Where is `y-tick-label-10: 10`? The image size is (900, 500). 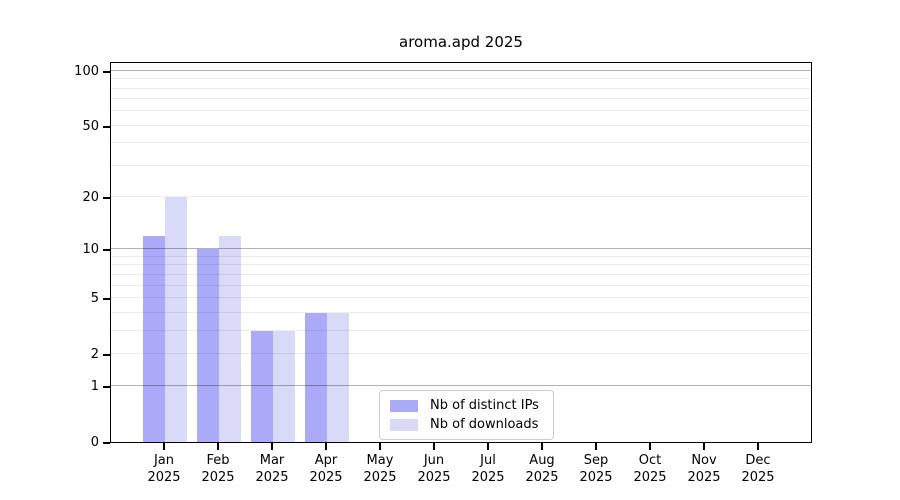
y-tick-label-10: 10 is located at coordinates (90, 250).